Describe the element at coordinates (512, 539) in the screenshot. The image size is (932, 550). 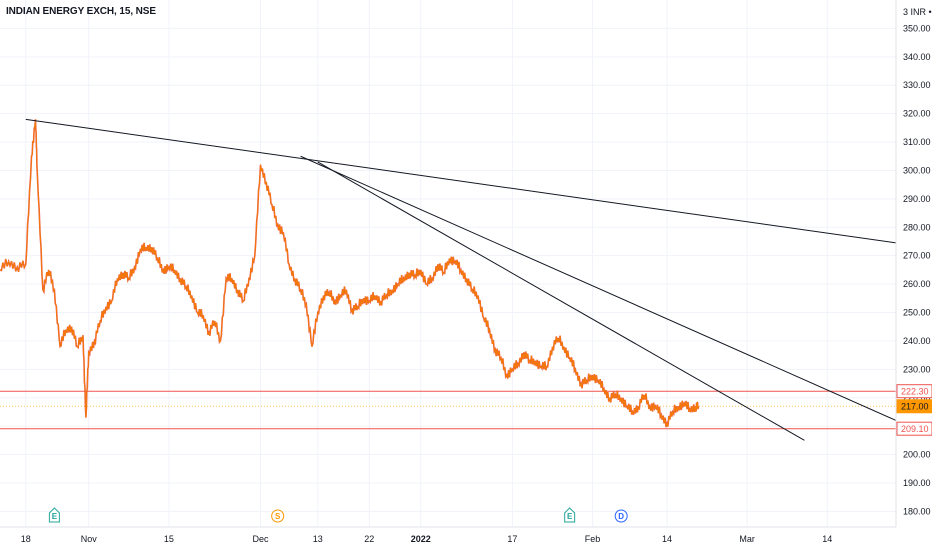
I see `x-tick-label: 17` at that location.